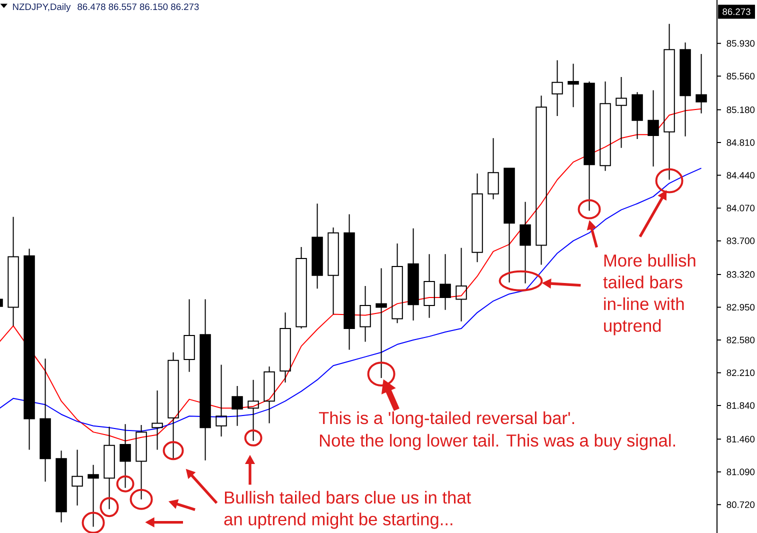  Describe the element at coordinates (740, 142) in the screenshot. I see `y-tick-label: 84.810` at that location.